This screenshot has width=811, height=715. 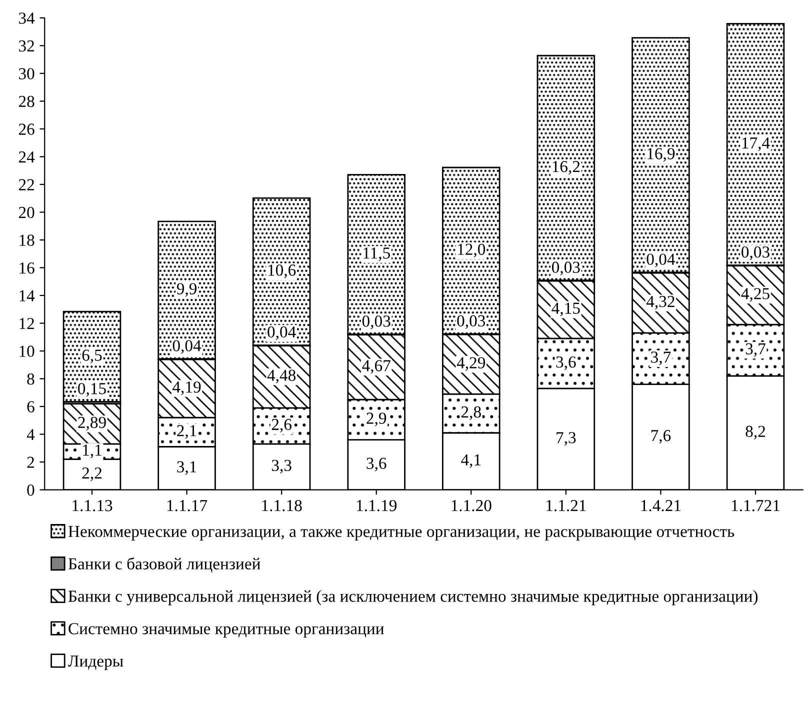 I want to click on x-tick-label: 1.4.21, so click(x=661, y=506).